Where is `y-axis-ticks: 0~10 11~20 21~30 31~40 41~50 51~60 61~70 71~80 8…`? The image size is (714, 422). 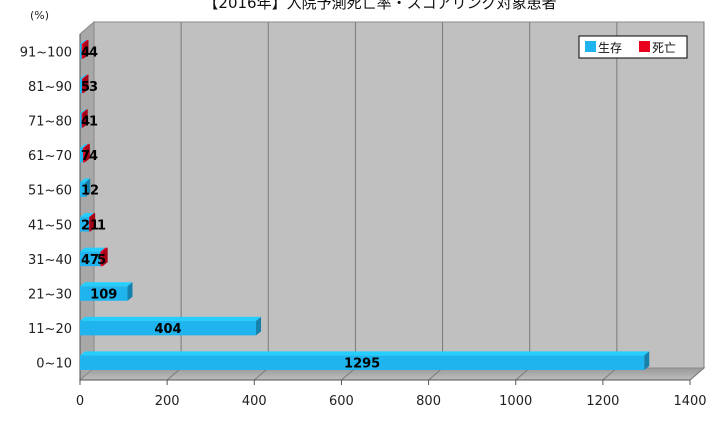
y-axis-ticks: 0~10 11~20 21~30 31~40 41~50 51~60 61~70 71~80 8… is located at coordinates (46, 208).